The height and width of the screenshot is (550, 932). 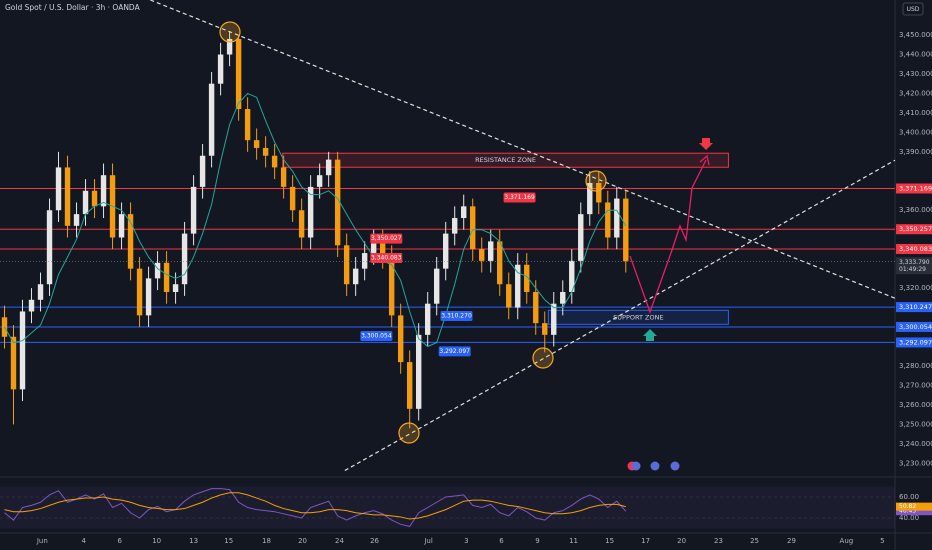 What do you see at coordinates (915, 132) in the screenshot?
I see `y-tick-label: 3,400.000` at bounding box center [915, 132].